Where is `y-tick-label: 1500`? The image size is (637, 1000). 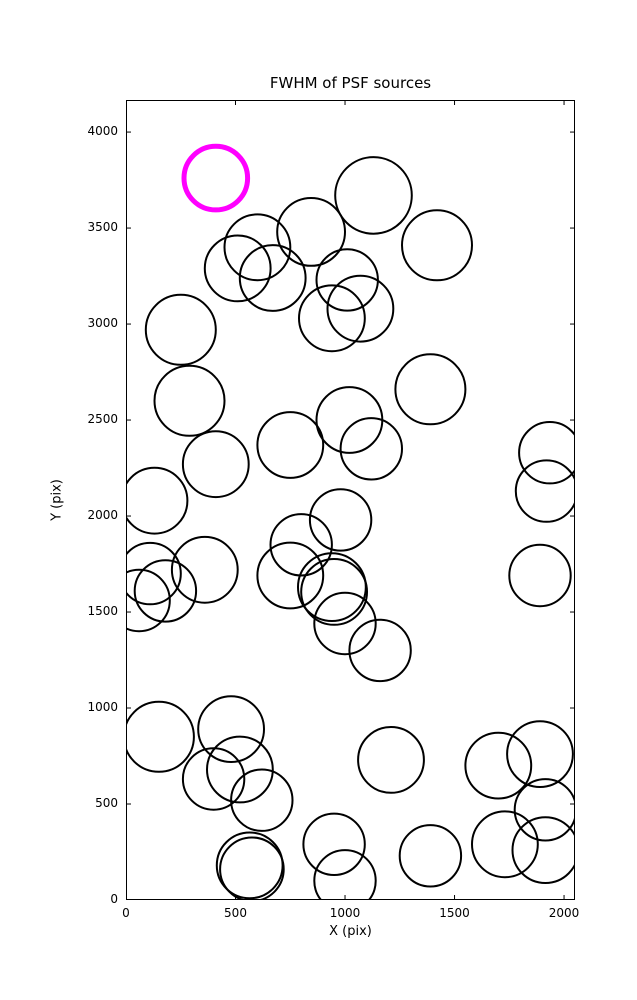
y-tick-label: 1500 is located at coordinates (102, 611).